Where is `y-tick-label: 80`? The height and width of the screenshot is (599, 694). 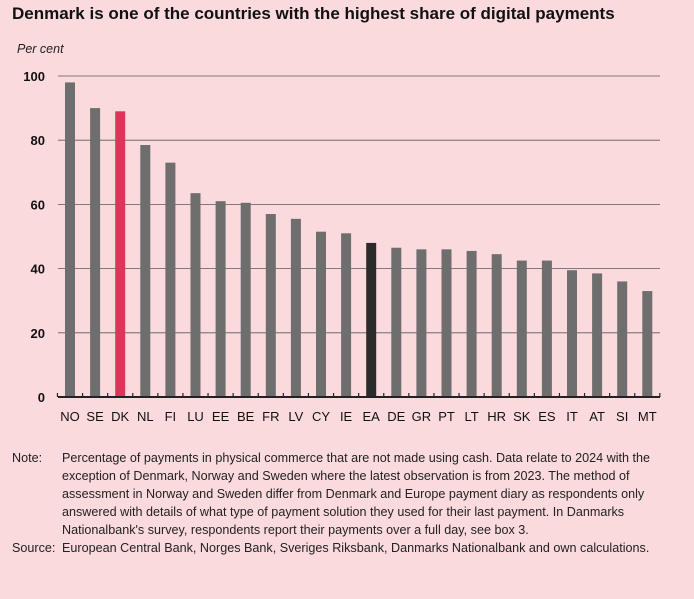
y-tick-label: 80 is located at coordinates (38, 140).